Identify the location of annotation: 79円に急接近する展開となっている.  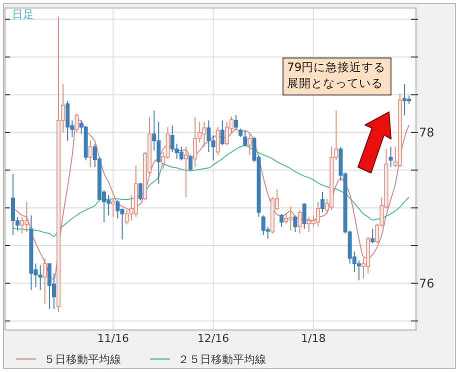
(336, 75).